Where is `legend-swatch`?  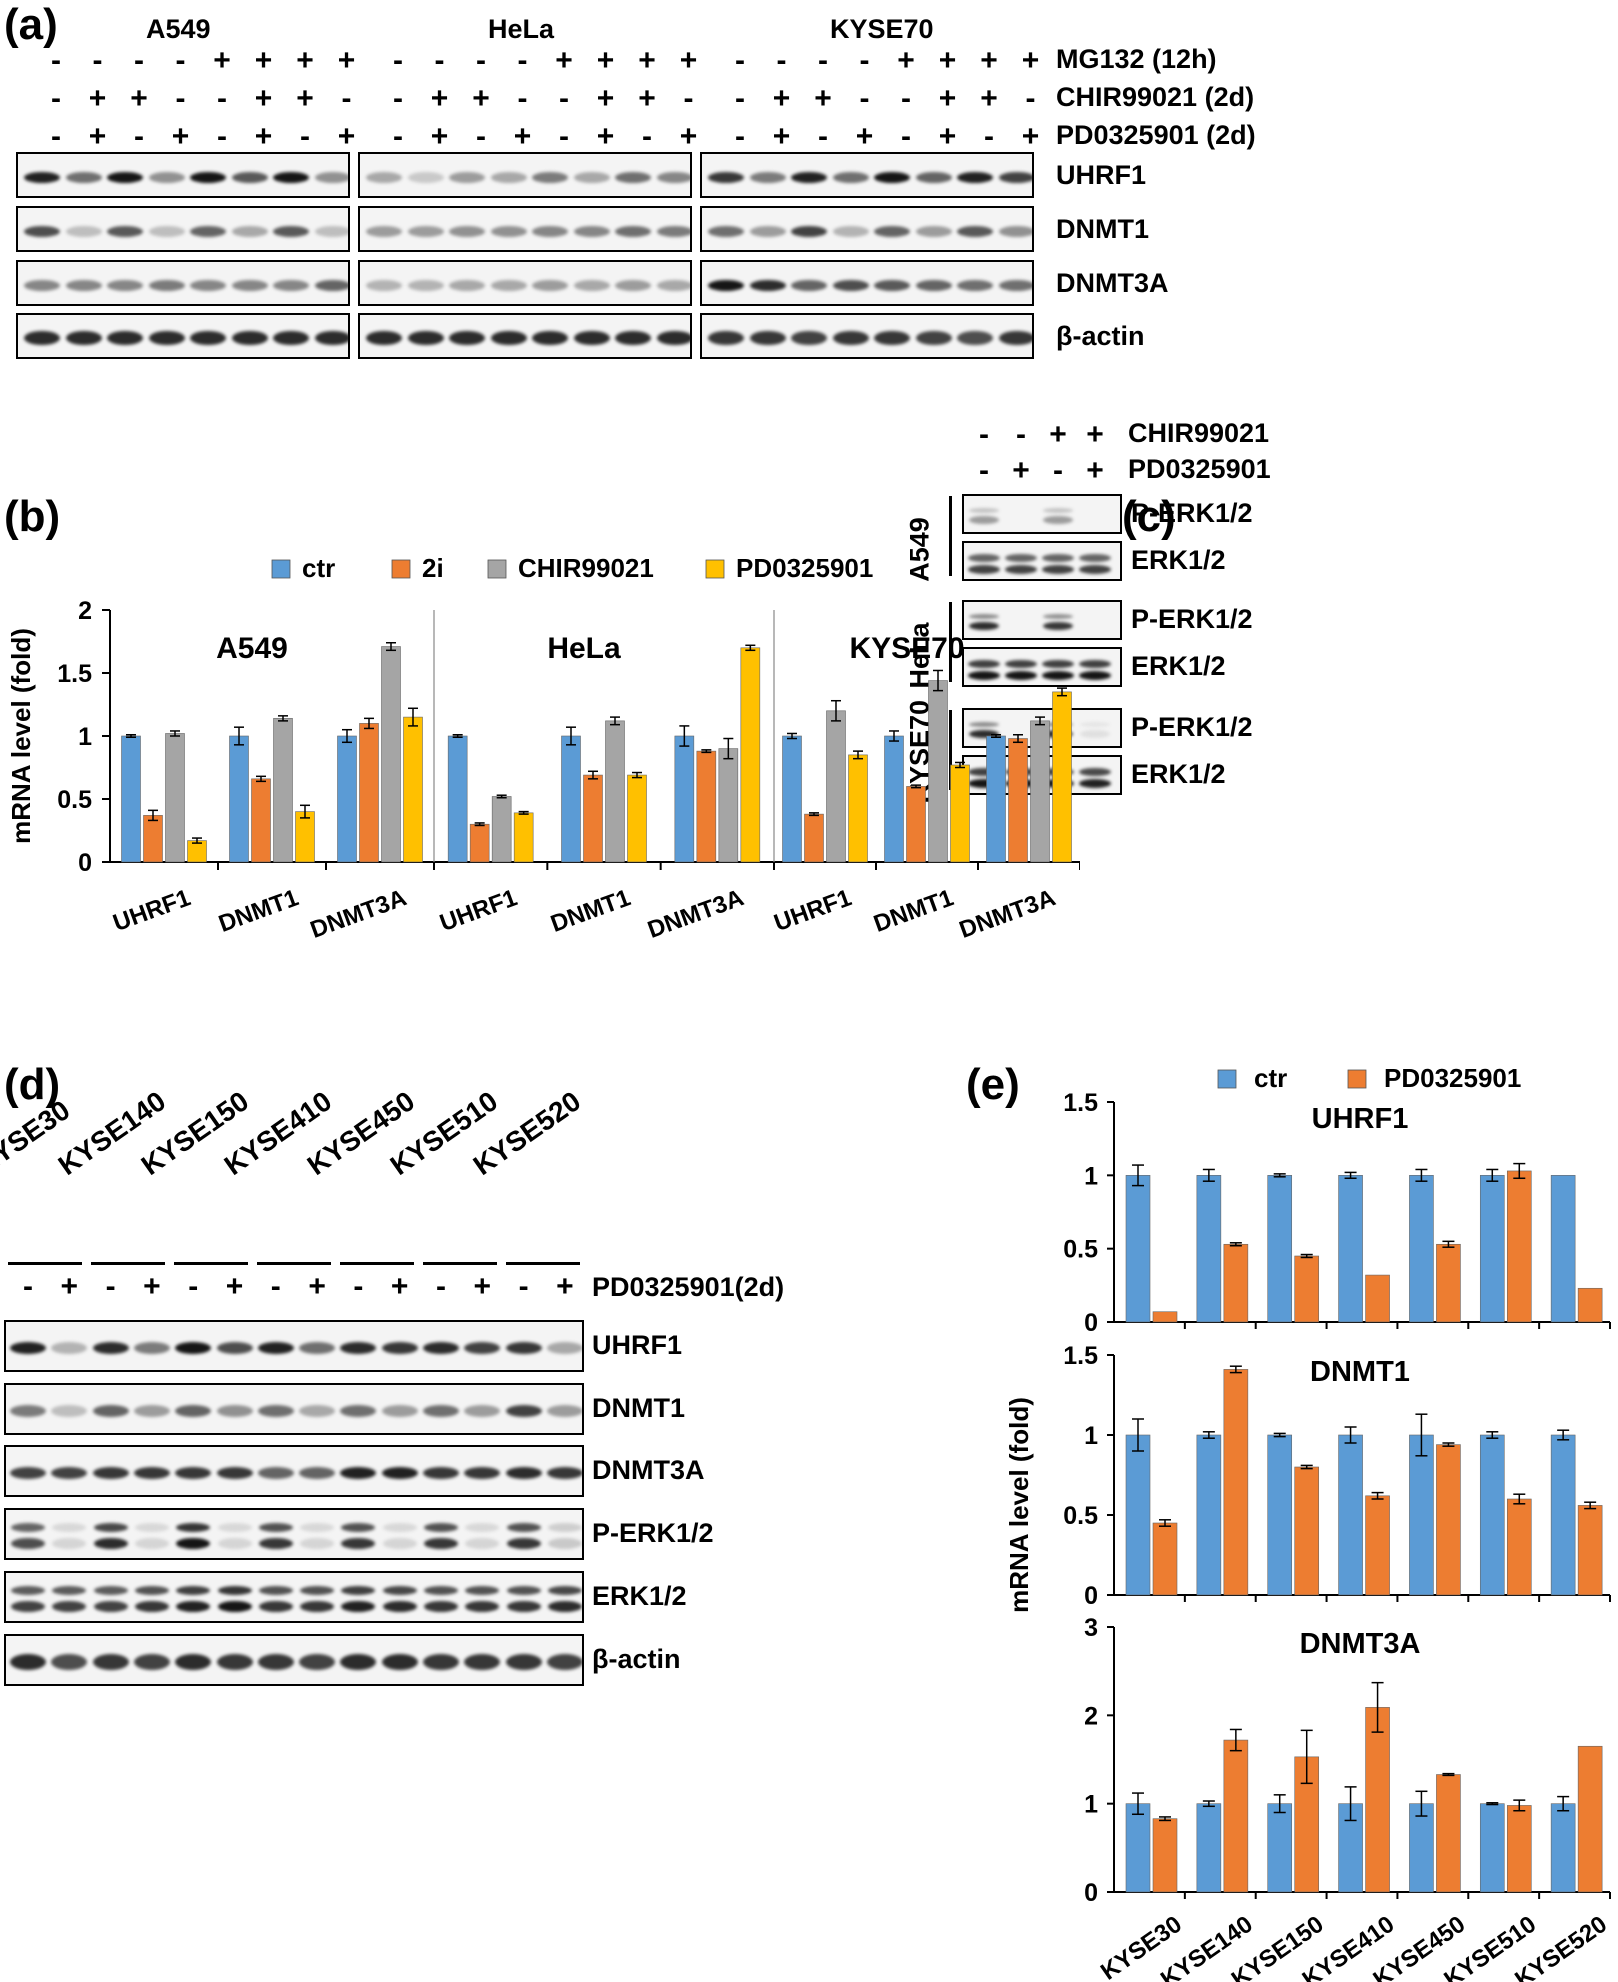
legend-swatch is located at coordinates (715, 569).